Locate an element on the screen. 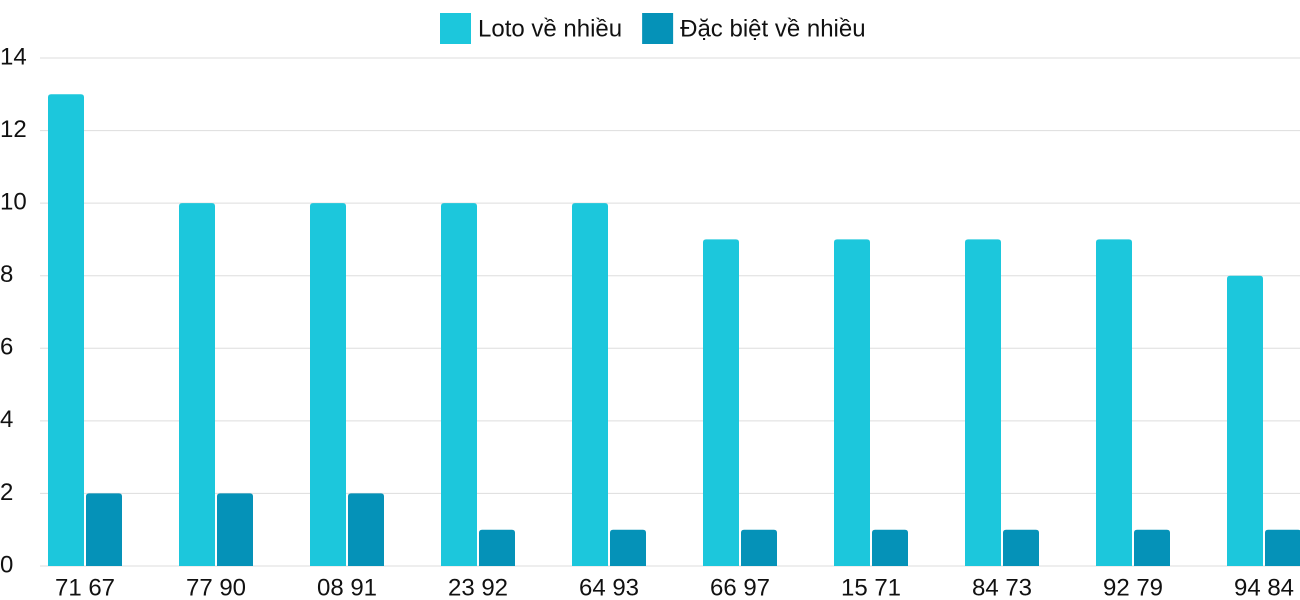  x-tick-label: 71 67 is located at coordinates (85, 587).